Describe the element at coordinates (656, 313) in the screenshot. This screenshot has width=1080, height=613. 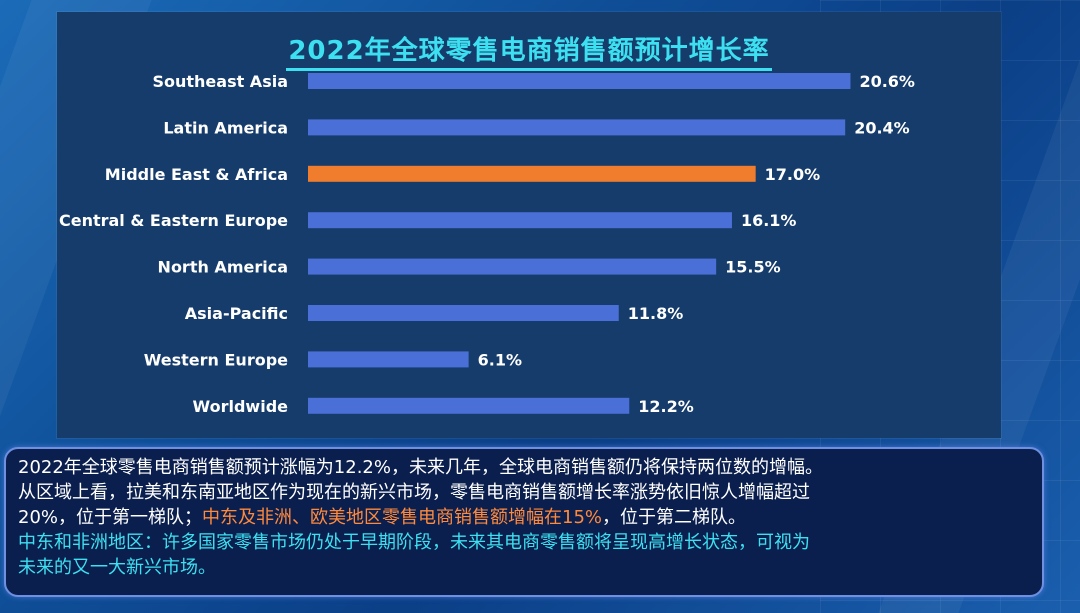
I see `value-label: 11.8%` at that location.